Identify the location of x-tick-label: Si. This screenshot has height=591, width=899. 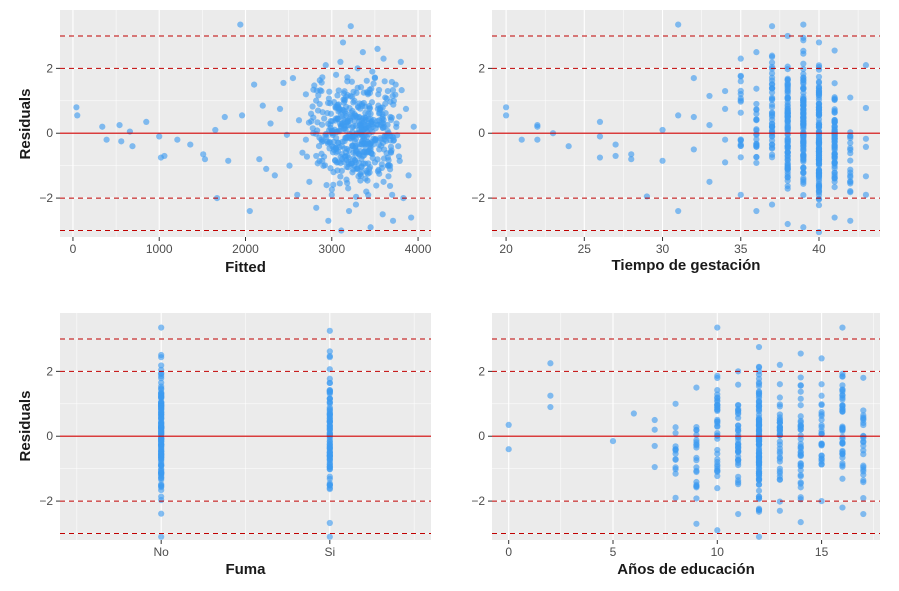
(329, 552).